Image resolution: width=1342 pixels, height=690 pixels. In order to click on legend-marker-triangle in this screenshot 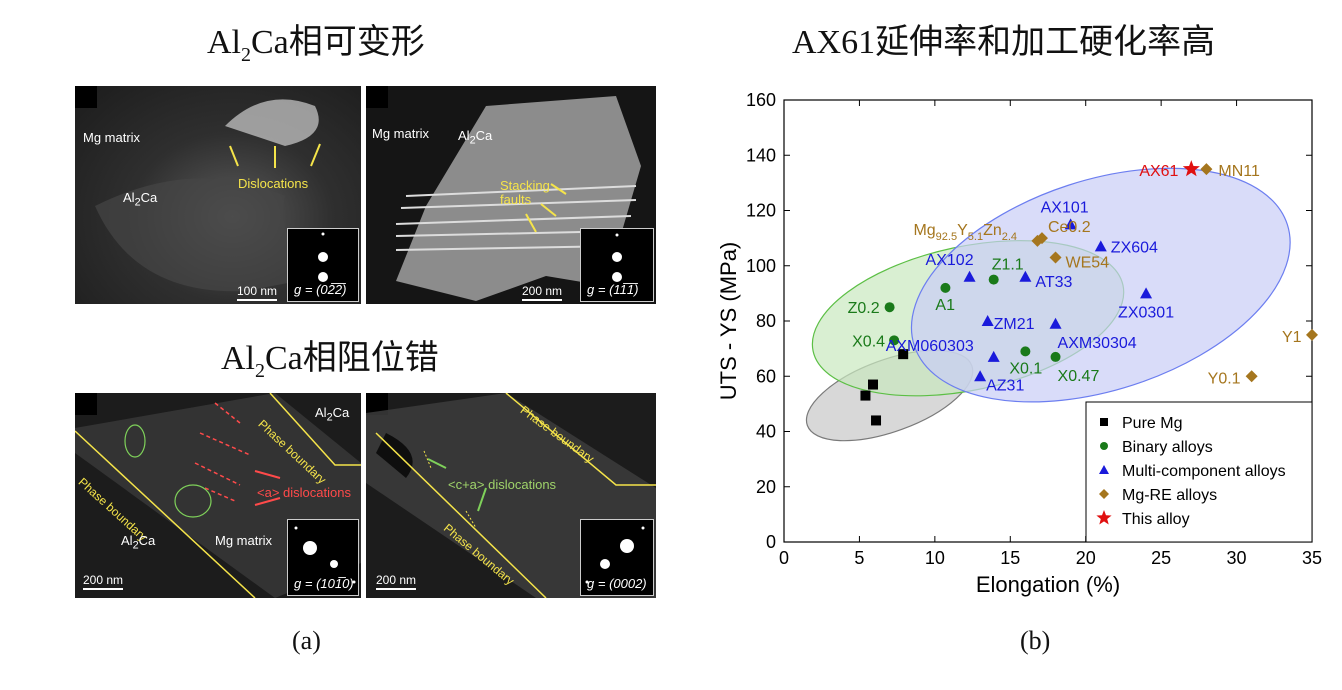, I will do `click(1104, 469)`.